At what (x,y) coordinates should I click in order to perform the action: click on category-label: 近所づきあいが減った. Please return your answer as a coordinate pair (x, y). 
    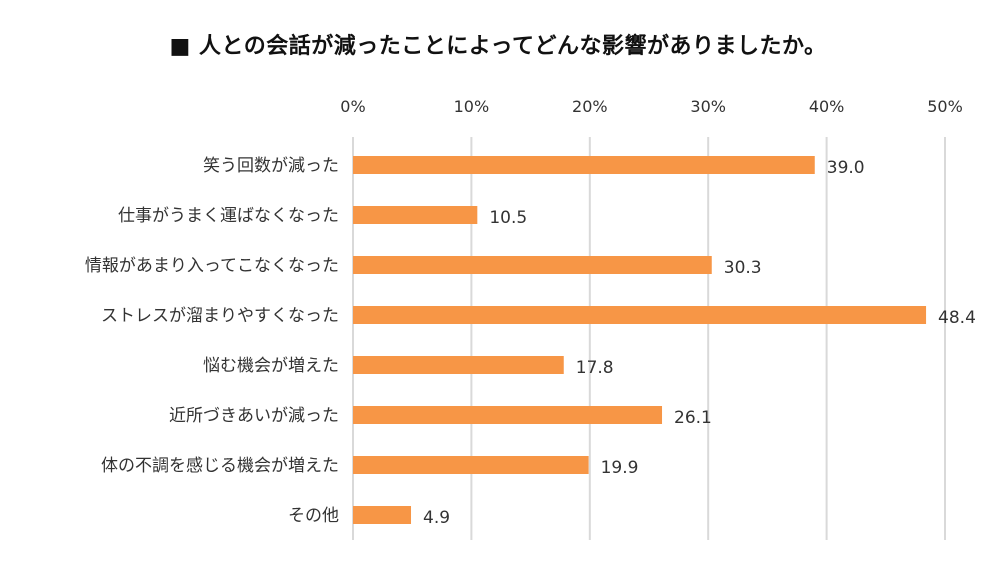
    Looking at the image, I should click on (254, 416).